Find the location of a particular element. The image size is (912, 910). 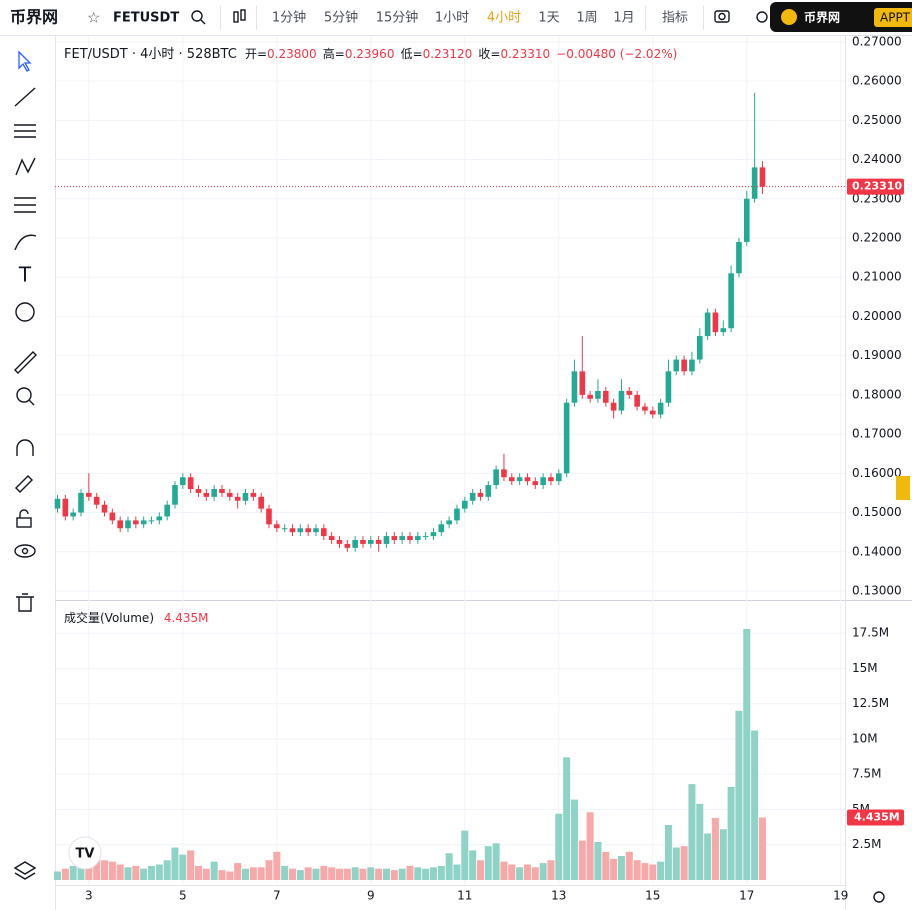

brand-name: 币界网 is located at coordinates (822, 17).